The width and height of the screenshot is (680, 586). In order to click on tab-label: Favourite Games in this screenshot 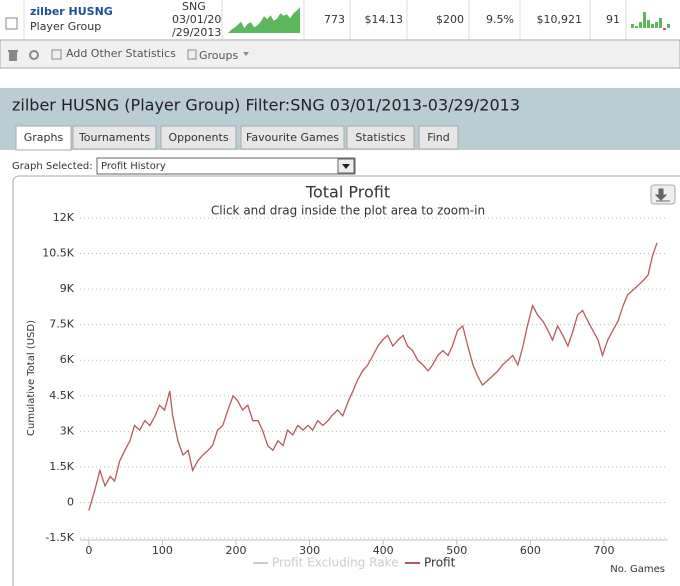, I will do `click(292, 137)`.